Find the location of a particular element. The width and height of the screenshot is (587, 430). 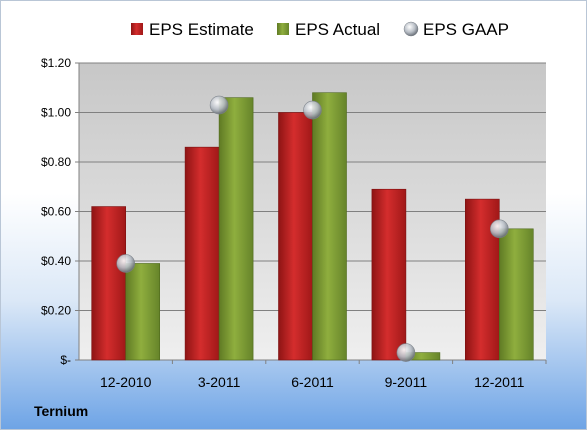

legend-label-eps-estimate: EPS Estimate is located at coordinates (201, 29).